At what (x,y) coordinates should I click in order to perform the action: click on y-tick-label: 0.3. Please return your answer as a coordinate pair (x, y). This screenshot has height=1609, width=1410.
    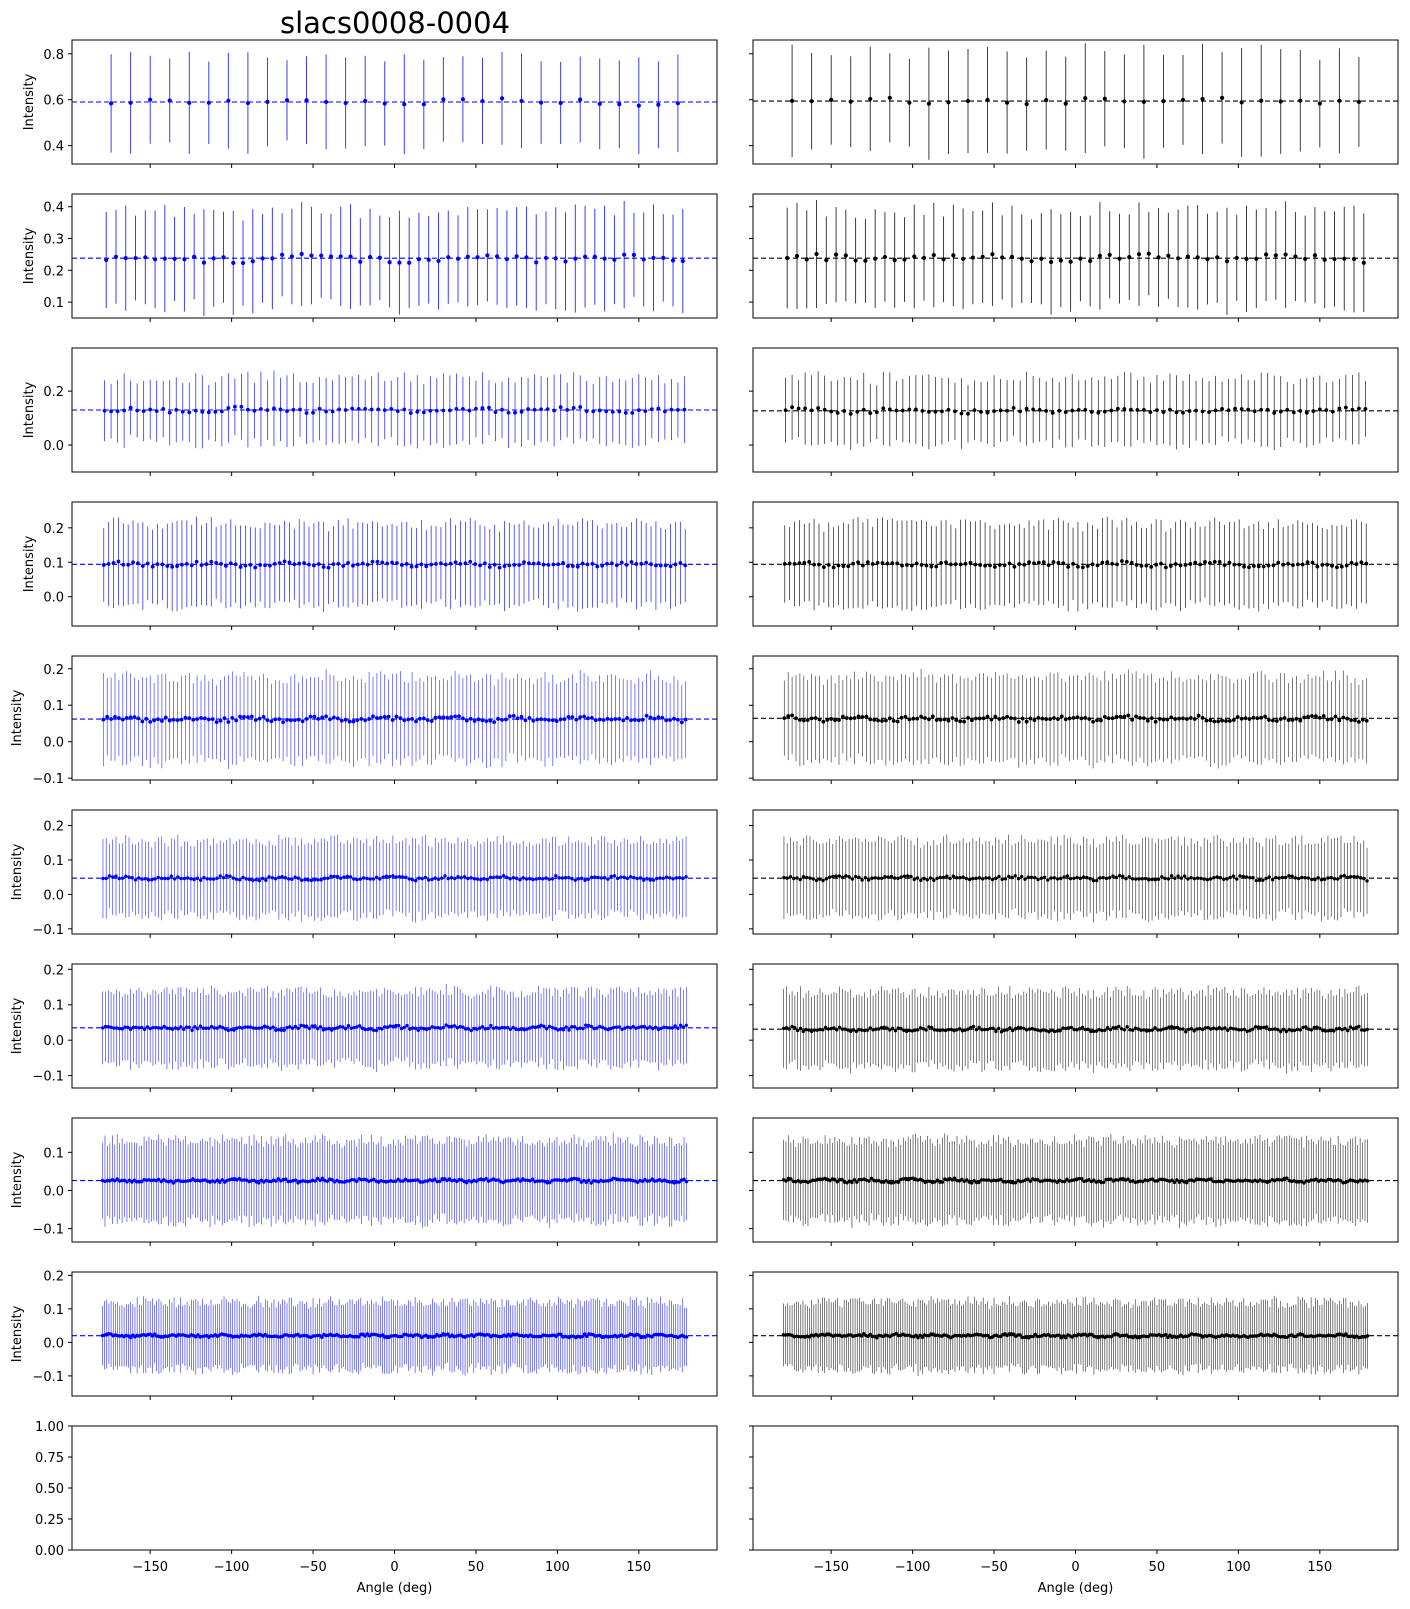
    Looking at the image, I should click on (53, 240).